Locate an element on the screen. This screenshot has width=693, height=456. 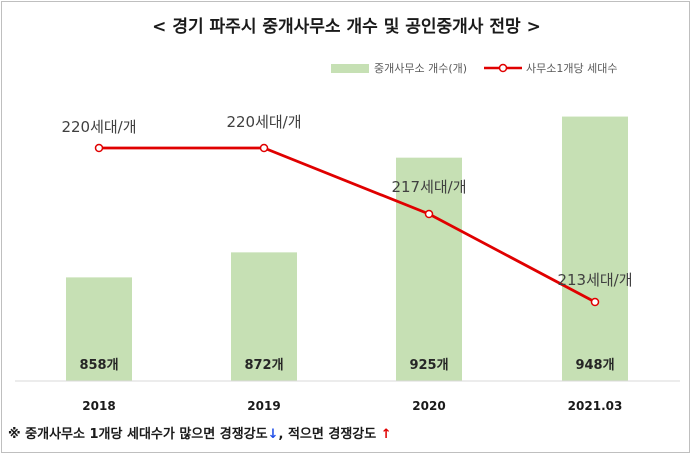
line-point-2020 is located at coordinates (429, 214).